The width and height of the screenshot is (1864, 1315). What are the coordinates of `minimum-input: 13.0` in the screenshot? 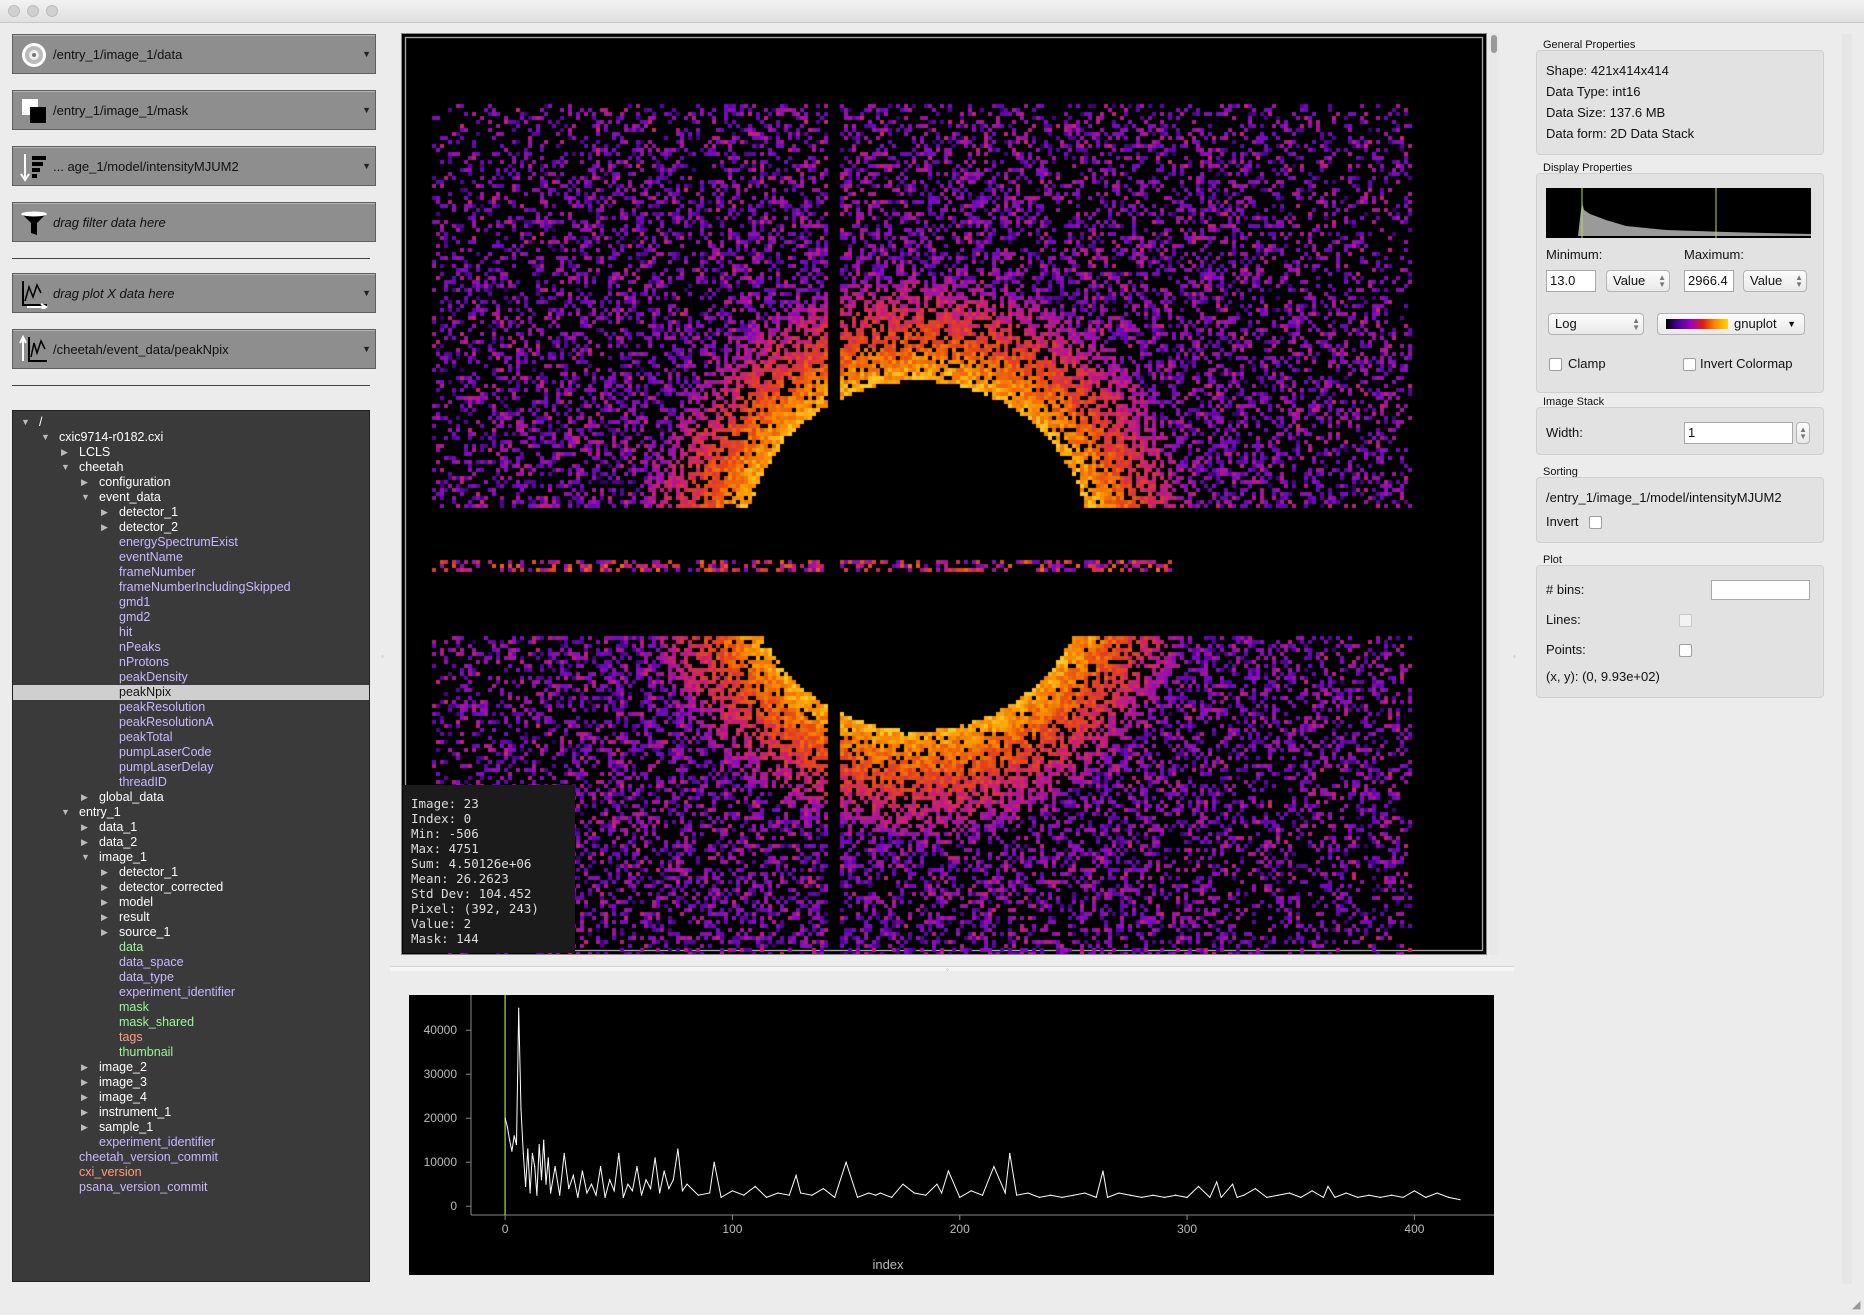 It's located at (1571, 281).